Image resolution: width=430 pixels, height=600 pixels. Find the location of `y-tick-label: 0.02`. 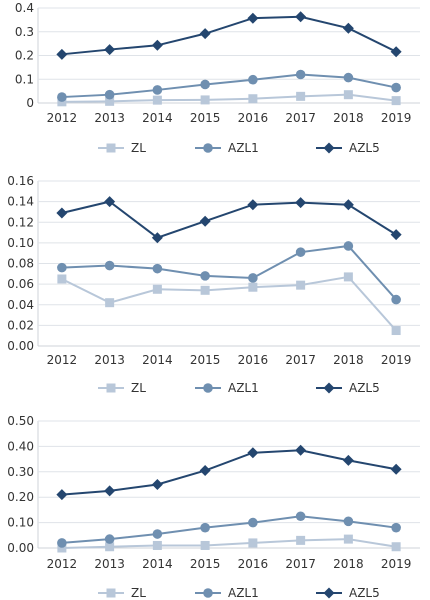

y-tick-label: 0.02 is located at coordinates (20, 325).